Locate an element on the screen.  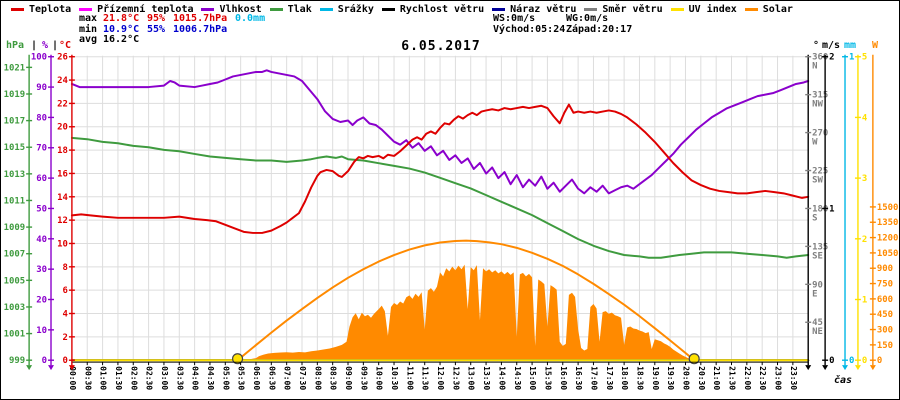
x-tick-label: 20:00 is located at coordinates (685, 378).